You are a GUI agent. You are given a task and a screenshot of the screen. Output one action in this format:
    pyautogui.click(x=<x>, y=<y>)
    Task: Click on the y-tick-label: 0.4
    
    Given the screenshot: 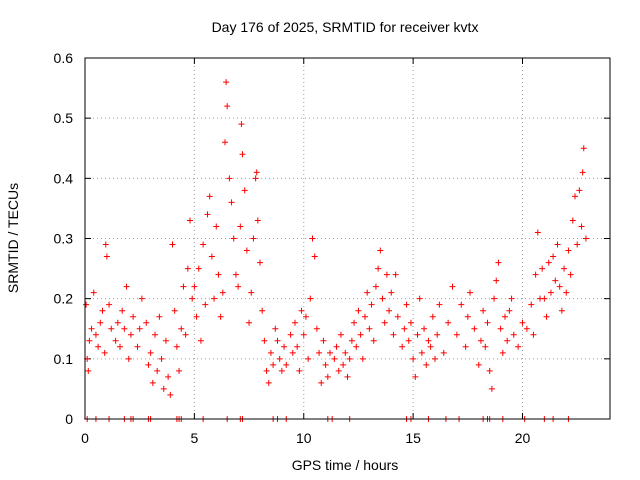 What is the action you would take?
    pyautogui.click(x=64, y=178)
    